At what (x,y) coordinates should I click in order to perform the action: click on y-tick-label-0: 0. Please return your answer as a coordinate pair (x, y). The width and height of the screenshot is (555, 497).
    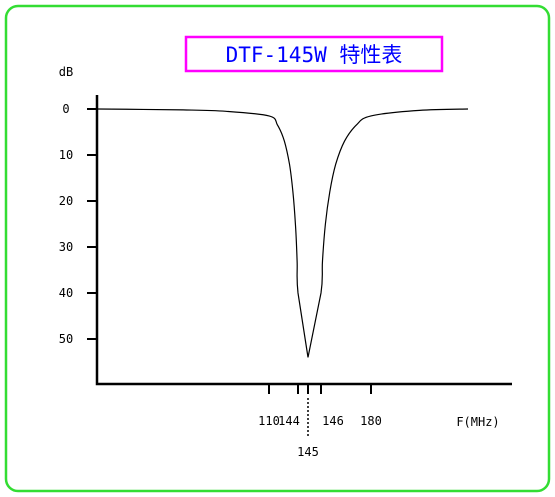
    Looking at the image, I should click on (65, 109).